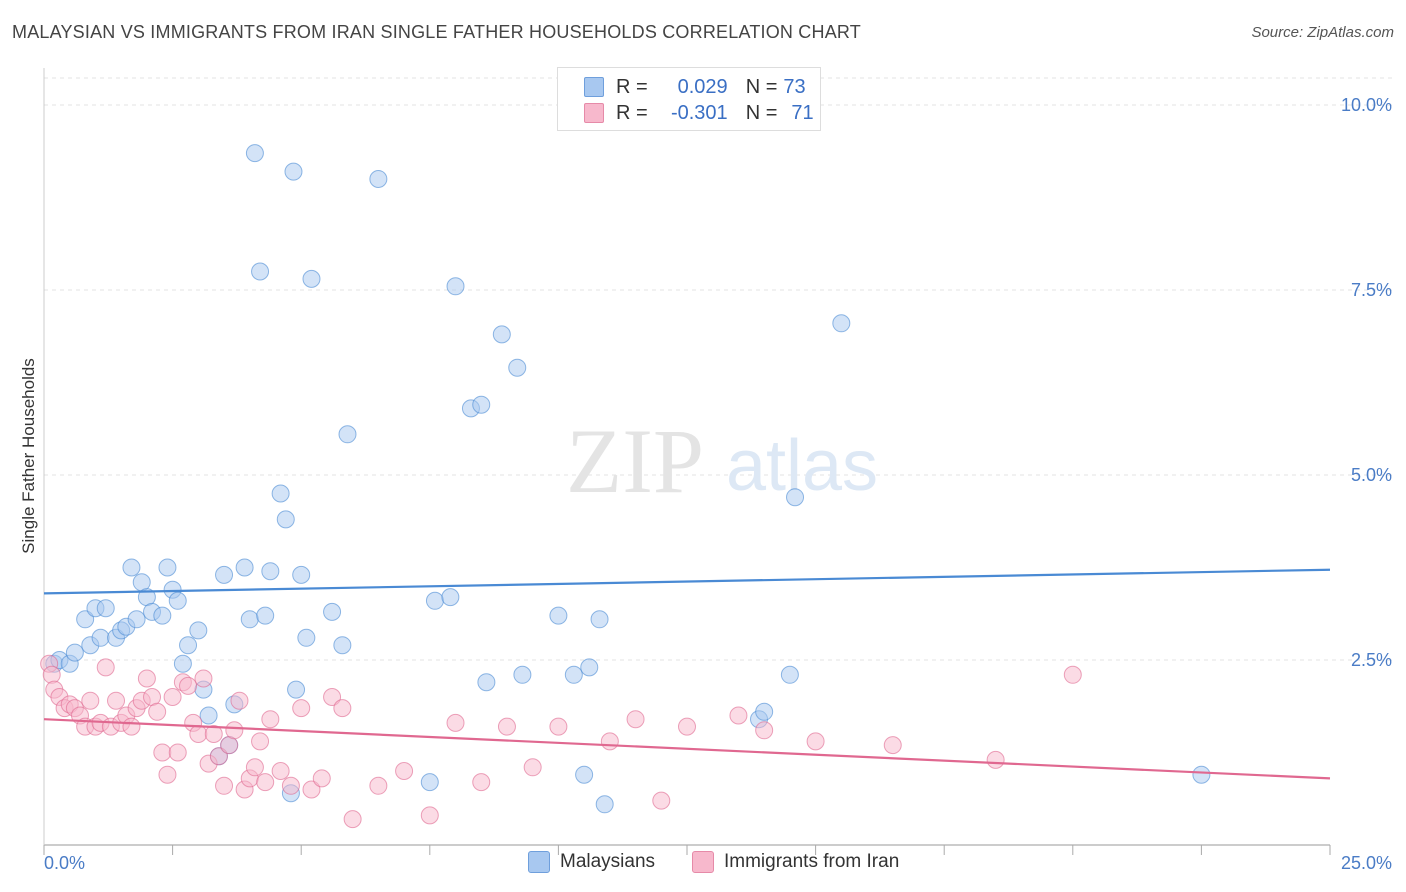 The image size is (1406, 892). What do you see at coordinates (702, 86) in the screenshot?
I see `legend-r-value: 0.029` at bounding box center [702, 86].